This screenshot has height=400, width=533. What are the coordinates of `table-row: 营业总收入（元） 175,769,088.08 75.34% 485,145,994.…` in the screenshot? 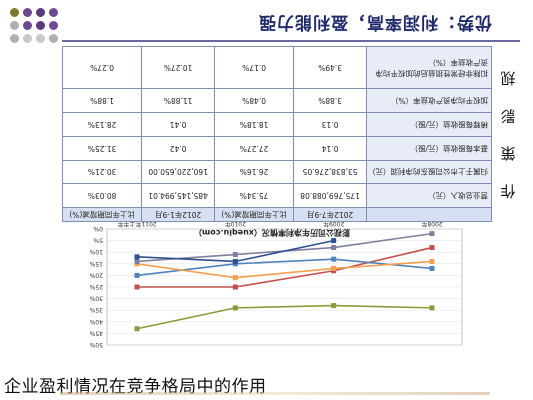 It's located at (277, 195).